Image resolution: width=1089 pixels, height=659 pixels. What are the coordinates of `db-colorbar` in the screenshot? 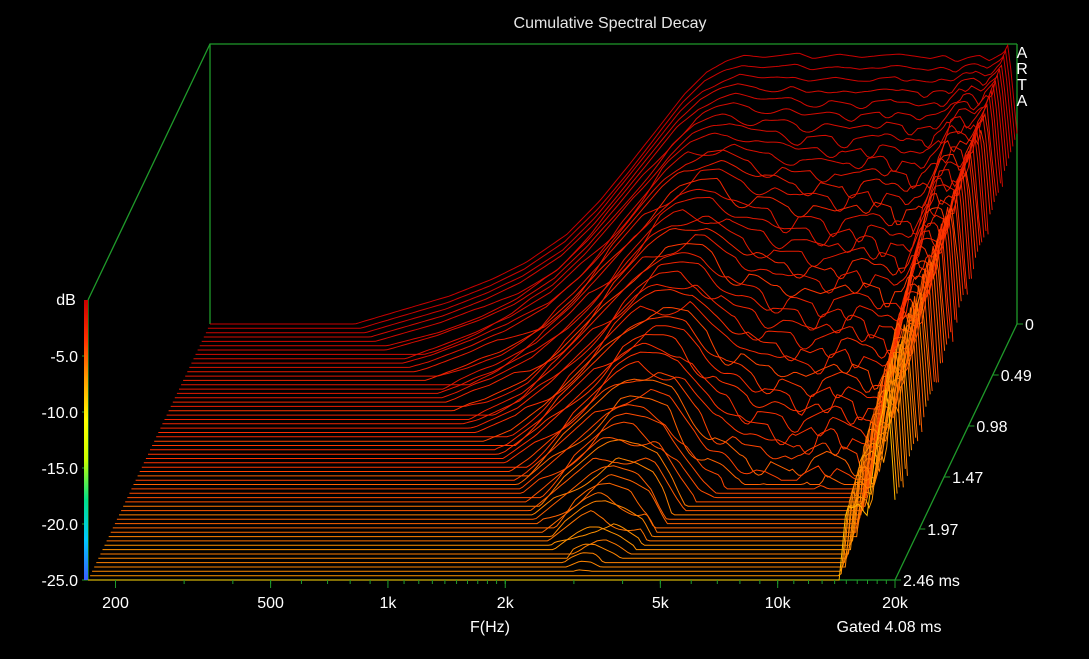 It's located at (86, 440).